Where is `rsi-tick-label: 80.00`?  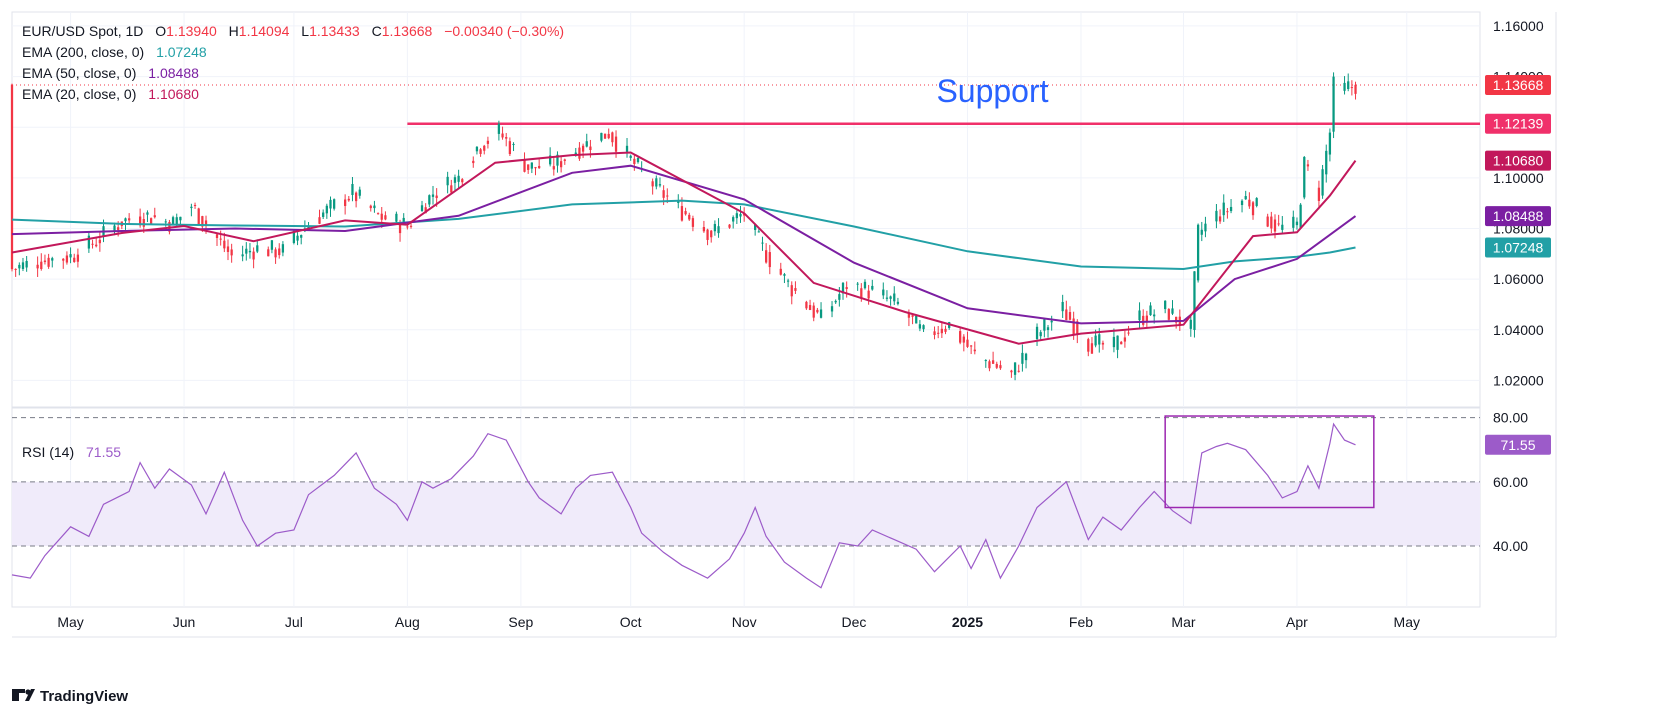
rsi-tick-label: 80.00 is located at coordinates (1510, 418).